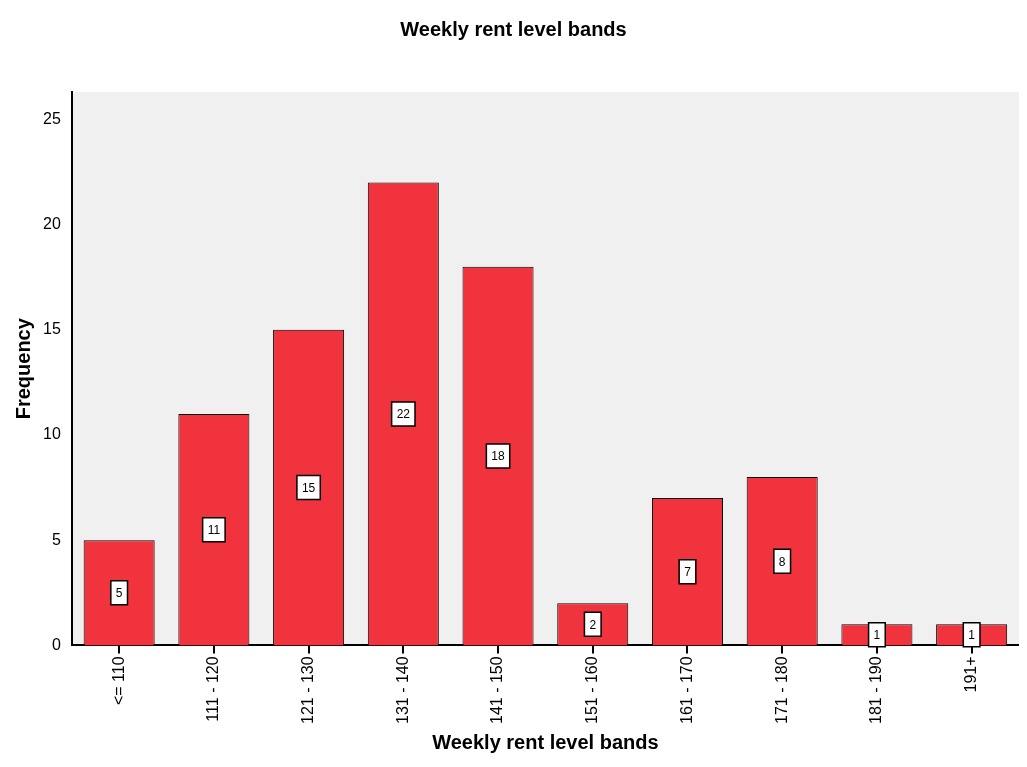 The width and height of the screenshot is (1027, 767). What do you see at coordinates (307, 690) in the screenshot?
I see `x-tick-label: 121 - 130` at bounding box center [307, 690].